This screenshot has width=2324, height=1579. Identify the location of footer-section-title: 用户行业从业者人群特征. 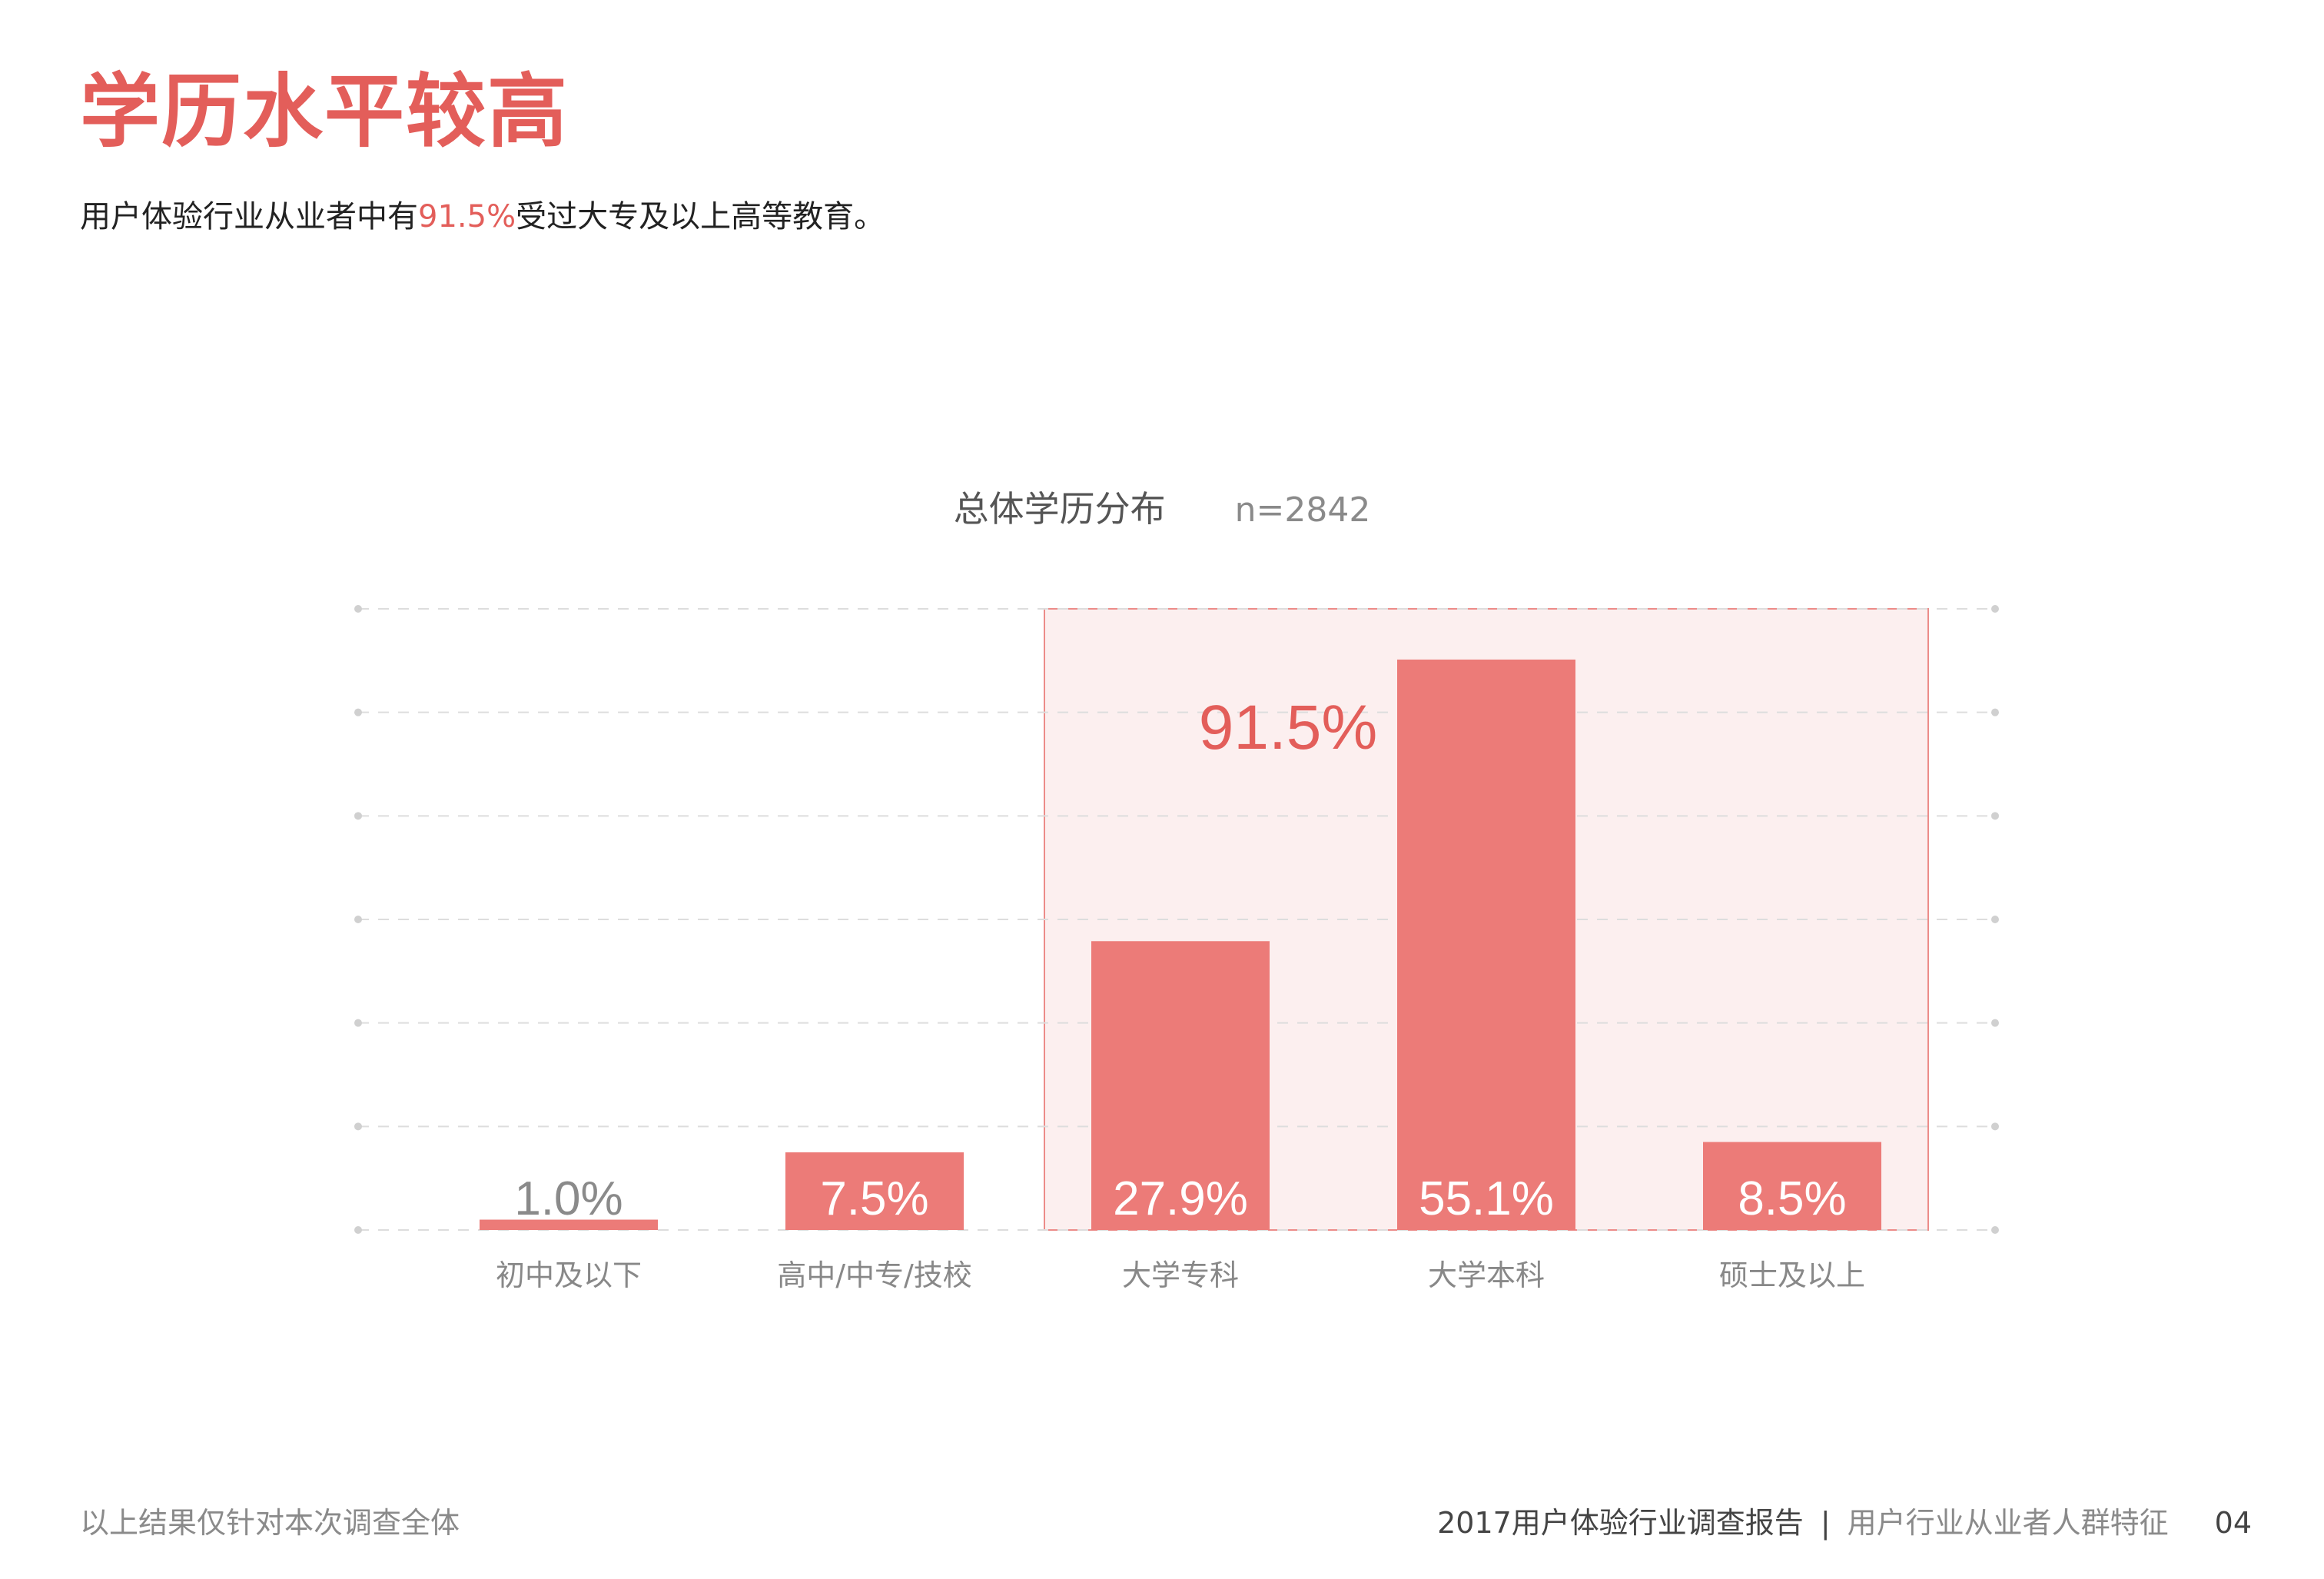
(2008, 1523).